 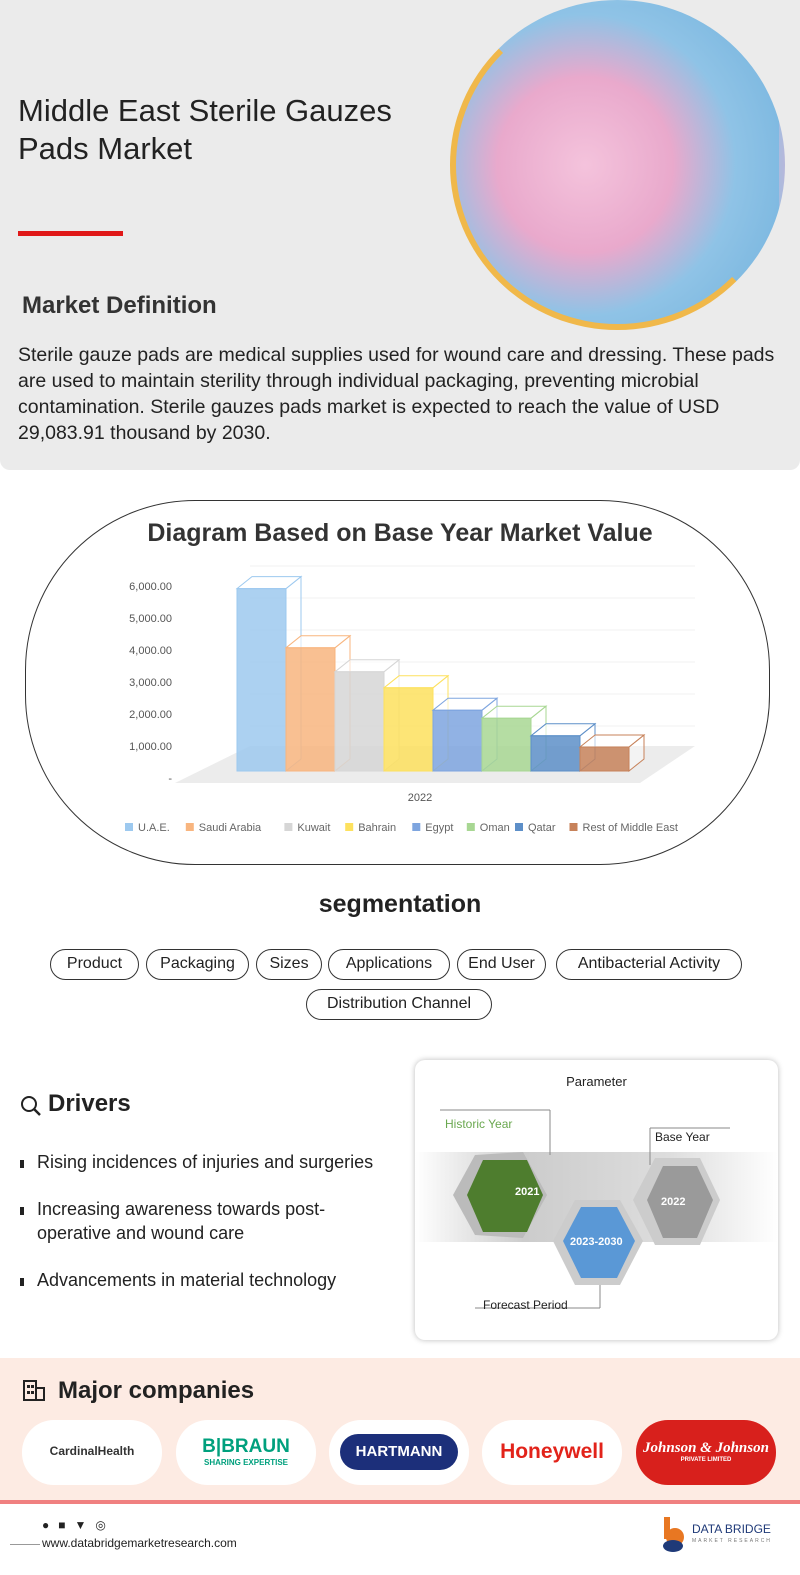 I want to click on forecast-period-label: Forecast Period, so click(x=525, y=1305).